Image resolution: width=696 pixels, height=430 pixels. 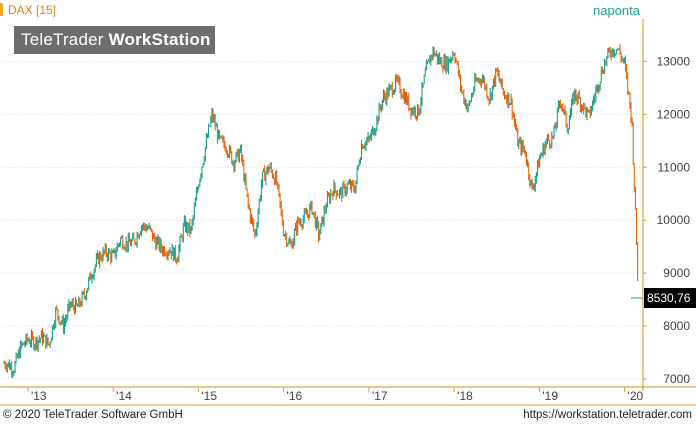 I want to click on x-tick-label: '16, so click(x=295, y=396).